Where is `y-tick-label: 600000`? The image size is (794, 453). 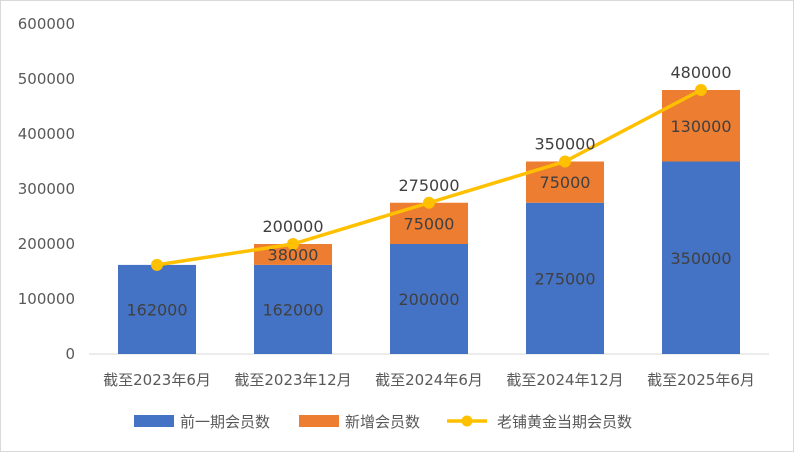
y-tick-label: 600000 is located at coordinates (46, 24).